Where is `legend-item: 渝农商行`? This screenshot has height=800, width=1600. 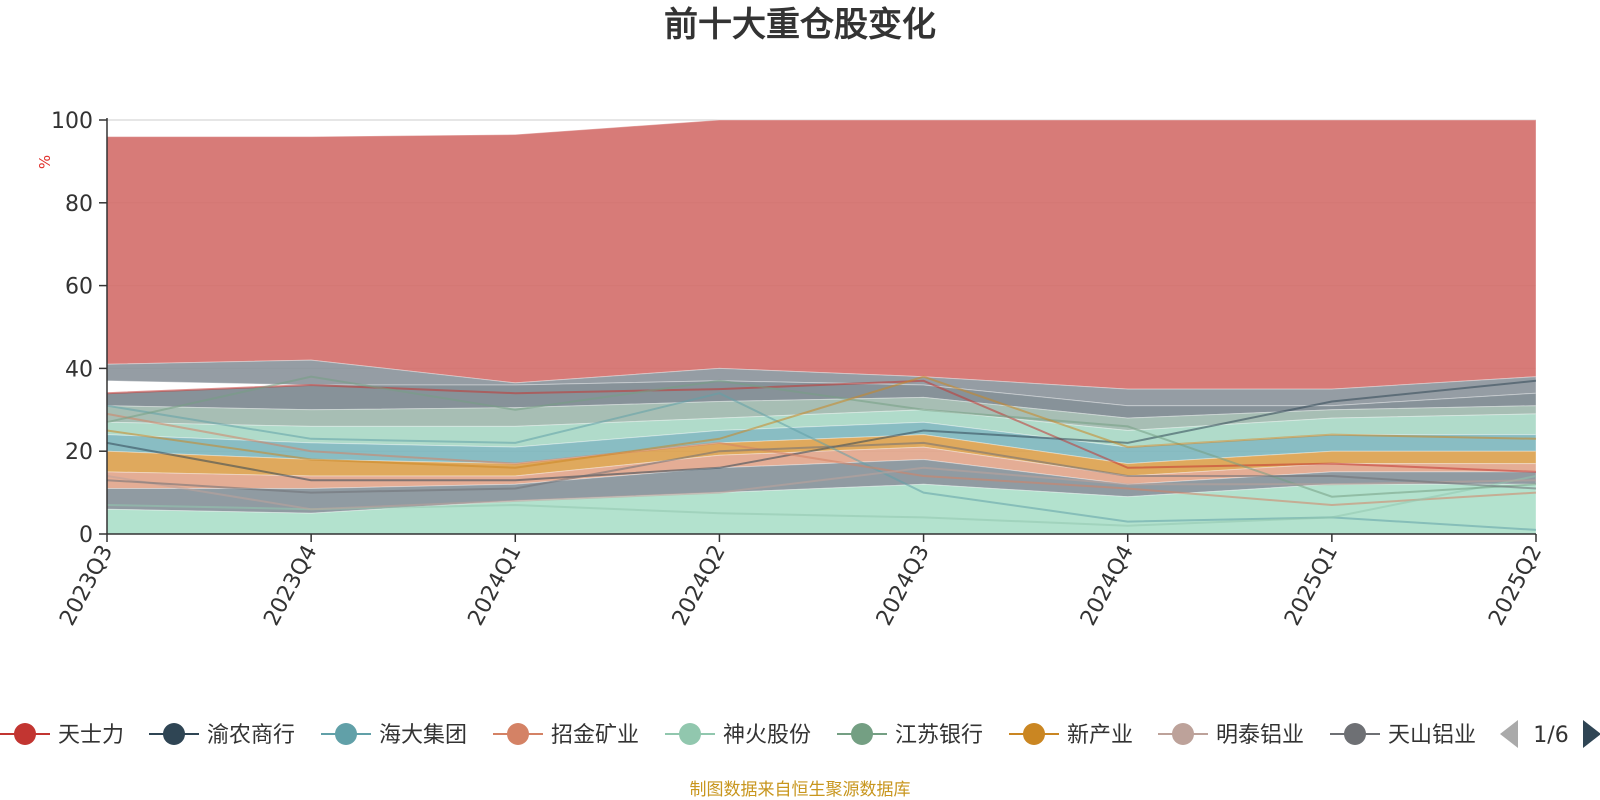 legend-item: 渝农商行 is located at coordinates (222, 735).